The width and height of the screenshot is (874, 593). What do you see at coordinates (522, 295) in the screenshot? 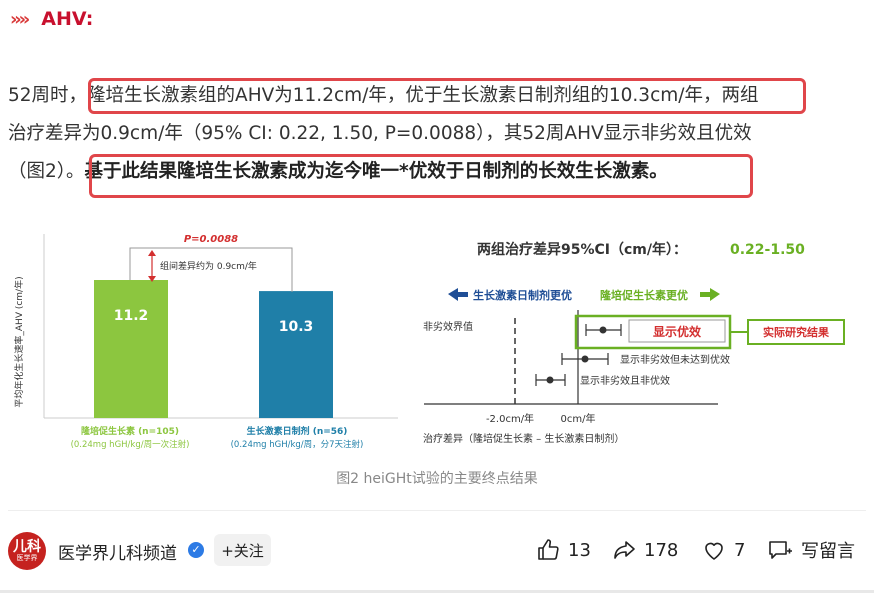
I see `left-arrow-label: 生长激素日制剂更优` at bounding box center [522, 295].